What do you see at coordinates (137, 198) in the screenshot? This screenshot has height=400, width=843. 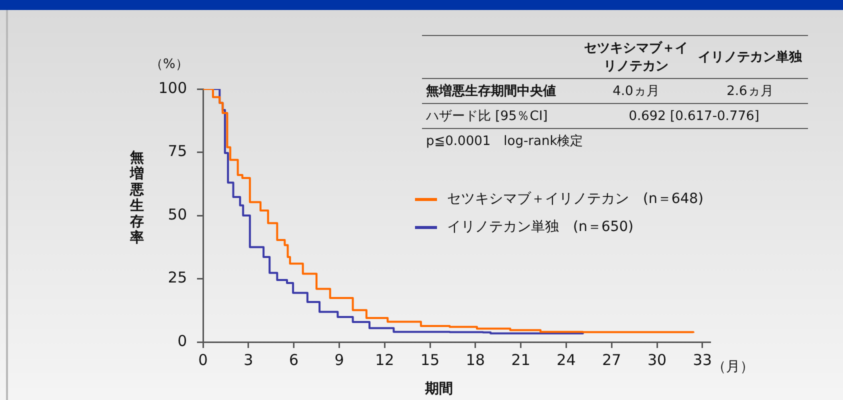 I see `y-axis-title: 無増悪生存率` at bounding box center [137, 198].